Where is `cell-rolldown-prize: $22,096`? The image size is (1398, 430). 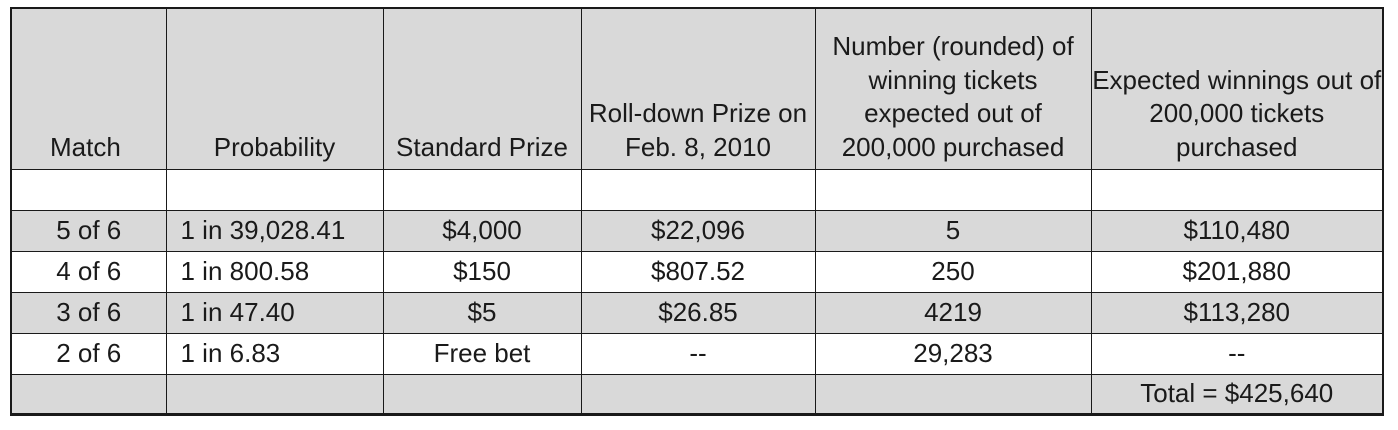
cell-rolldown-prize: $22,096 is located at coordinates (698, 231).